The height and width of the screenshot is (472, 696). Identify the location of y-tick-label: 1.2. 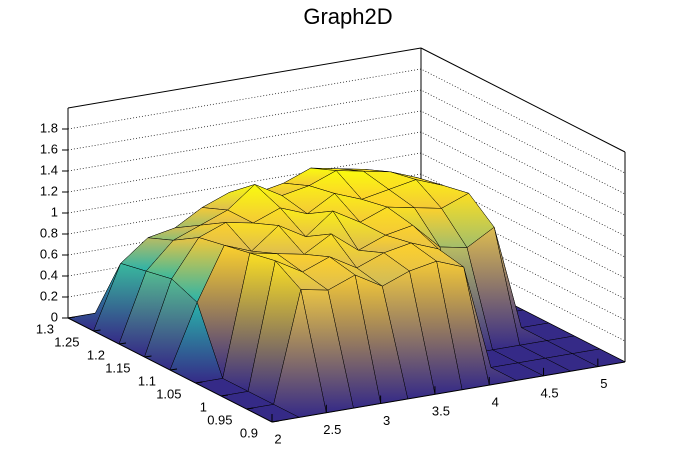
(96, 354).